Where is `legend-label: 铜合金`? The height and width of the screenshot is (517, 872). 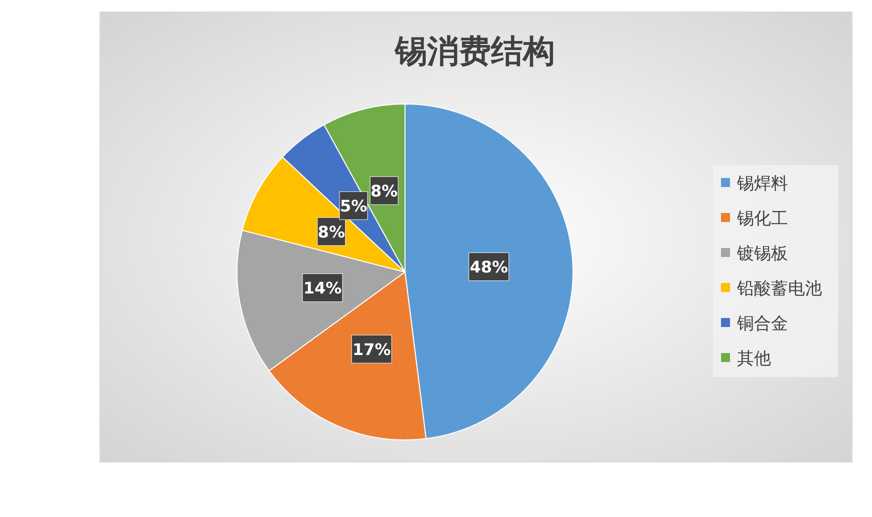
legend-label: 铜合金 is located at coordinates (762, 324).